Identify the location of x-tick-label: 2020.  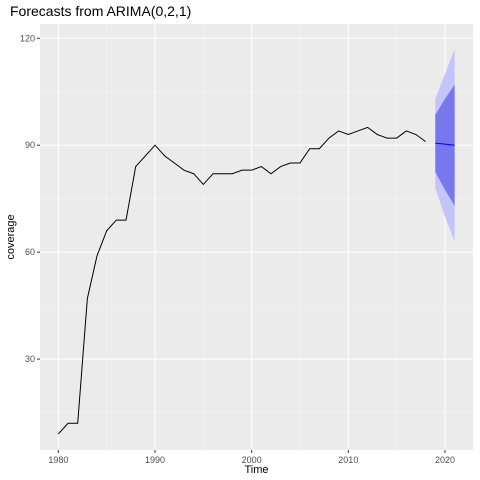
(445, 460).